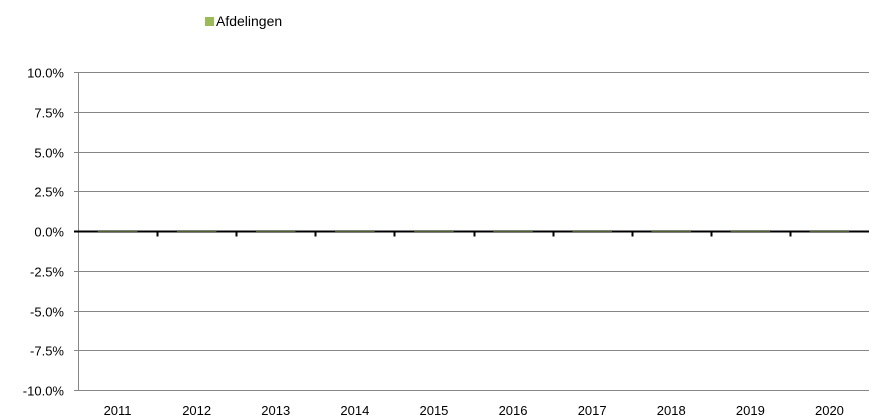  What do you see at coordinates (47, 312) in the screenshot?
I see `y-tick-label: -5.0%` at bounding box center [47, 312].